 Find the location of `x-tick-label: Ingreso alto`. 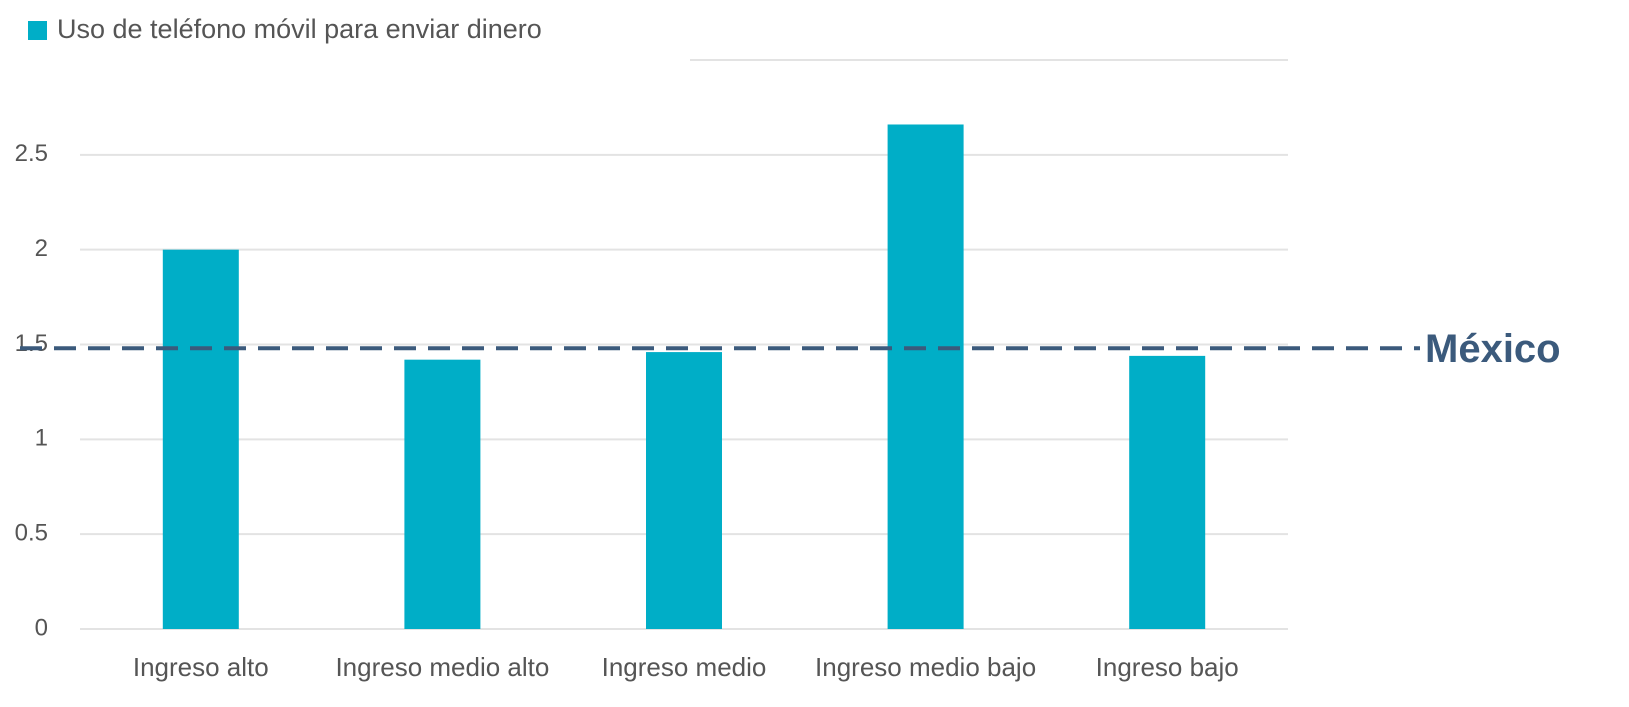

x-tick-label: Ingreso alto is located at coordinates (201, 667).